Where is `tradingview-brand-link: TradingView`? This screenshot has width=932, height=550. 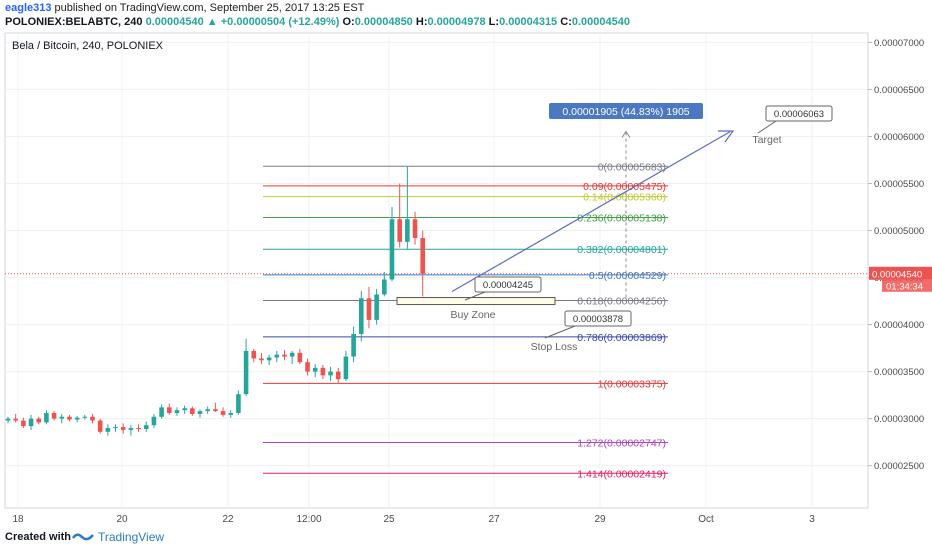
tradingview-brand-link: TradingView is located at coordinates (131, 537).